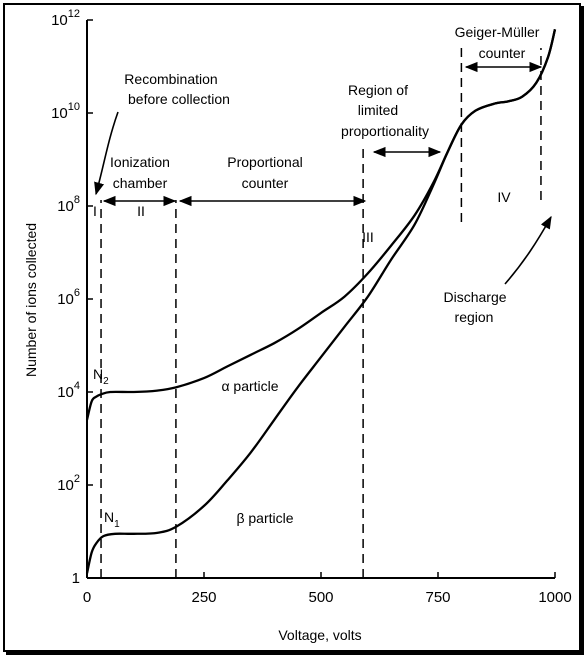 The height and width of the screenshot is (655, 584). What do you see at coordinates (265, 162) in the screenshot?
I see `proportional-label-line1: Proportional` at bounding box center [265, 162].